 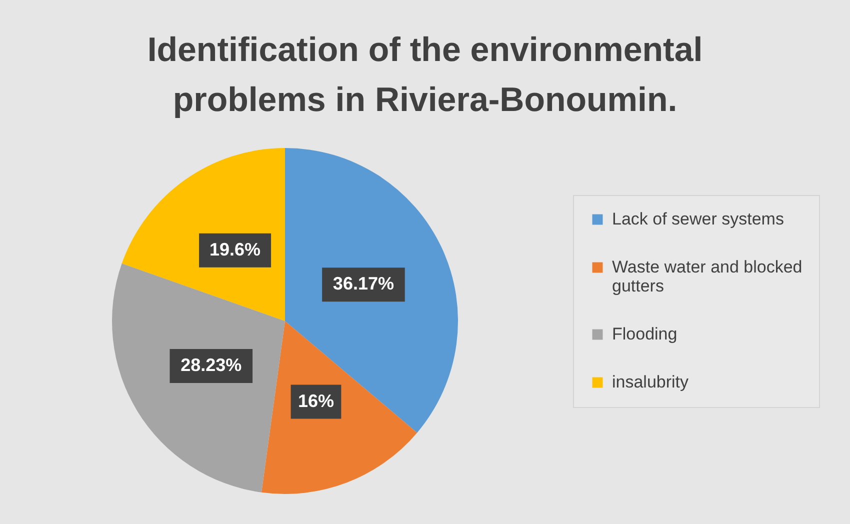 I want to click on legend-label: Waste water and blocked gutters, so click(x=707, y=277).